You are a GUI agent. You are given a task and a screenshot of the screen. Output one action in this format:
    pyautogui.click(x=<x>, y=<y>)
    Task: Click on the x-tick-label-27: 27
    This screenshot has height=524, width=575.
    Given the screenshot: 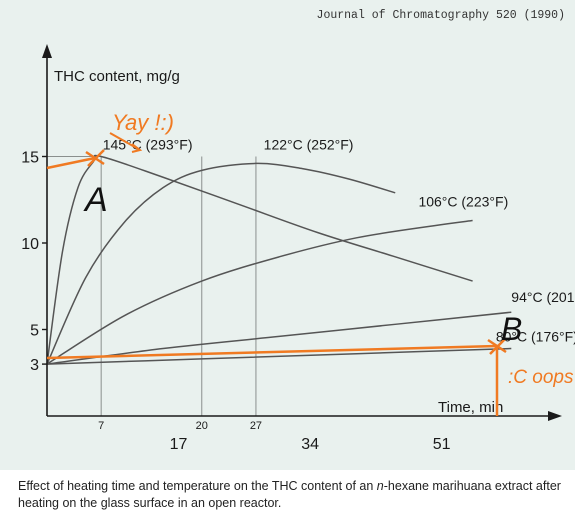 What is the action you would take?
    pyautogui.click(x=256, y=426)
    